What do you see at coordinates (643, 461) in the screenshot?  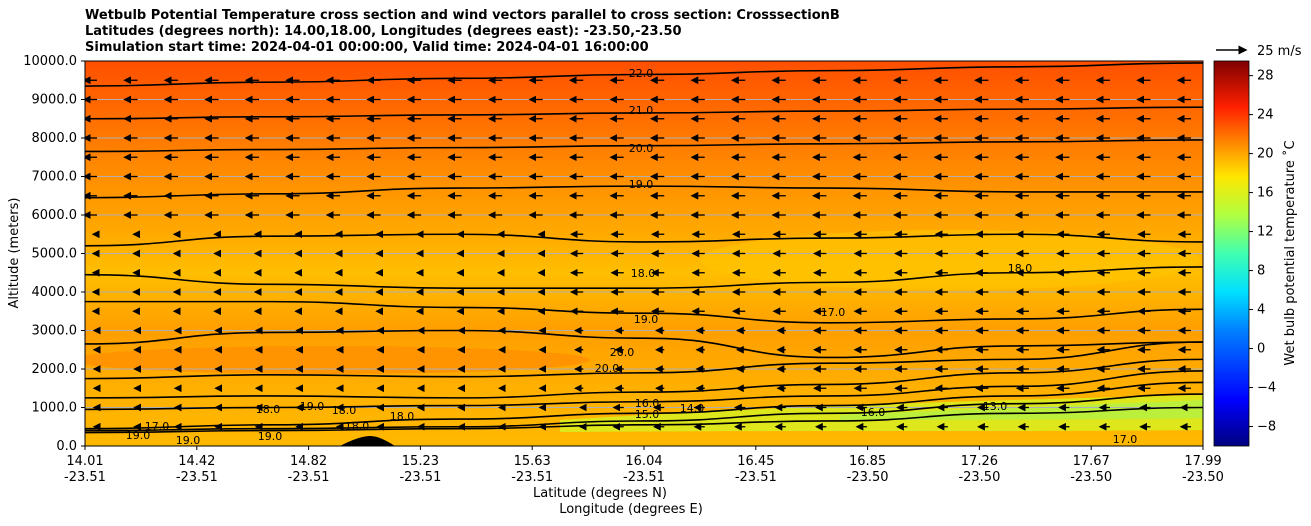 I see `x-tick-label-lat: 16.04` at bounding box center [643, 461].